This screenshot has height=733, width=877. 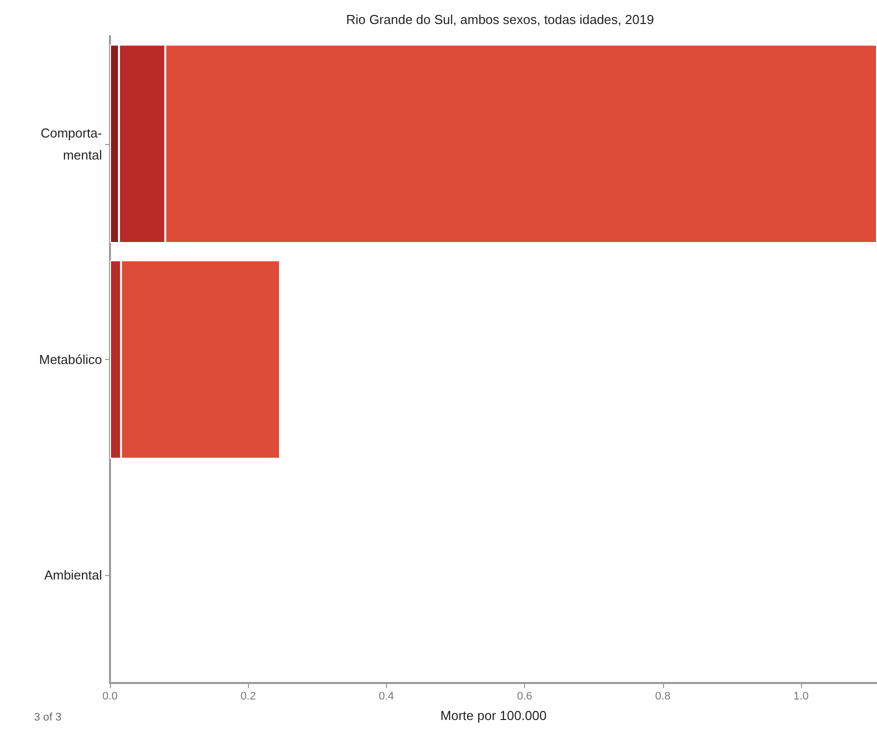 I want to click on x-tick-label: 0.4, so click(x=386, y=696).